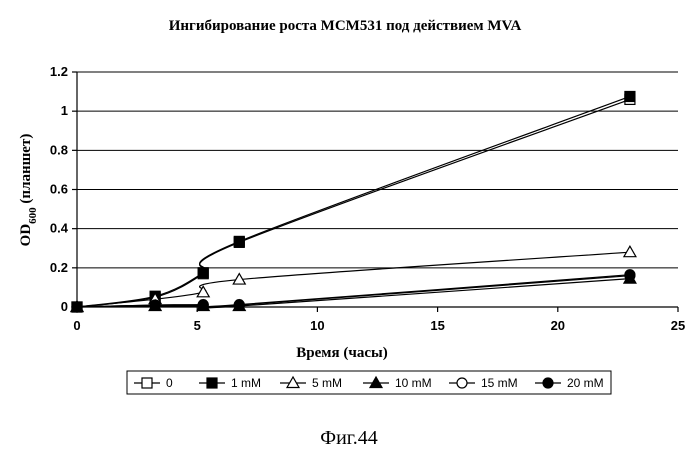 The image size is (700, 452). What do you see at coordinates (26, 171) in the screenshot?
I see `y-axis-label-rest: (планшет)` at bounding box center [26, 171].